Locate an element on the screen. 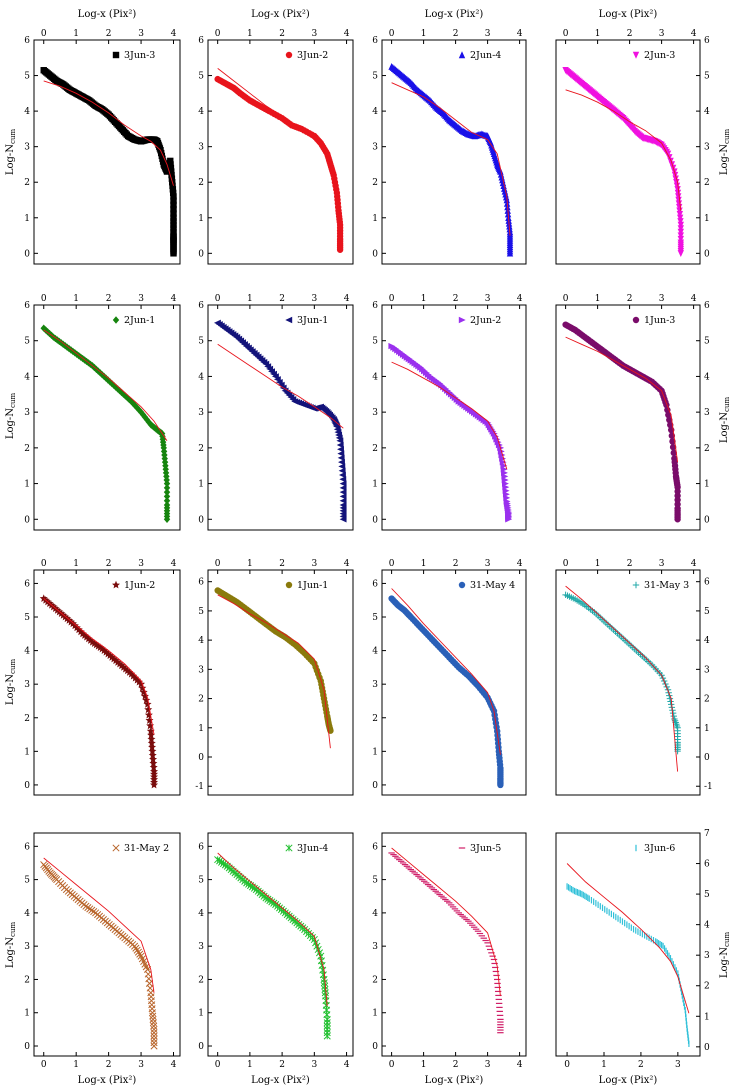  chart-panel: 0 1 2 3 4 0 1 2 3 4 5 6 2Jun-3 is located at coordinates (632, 147).